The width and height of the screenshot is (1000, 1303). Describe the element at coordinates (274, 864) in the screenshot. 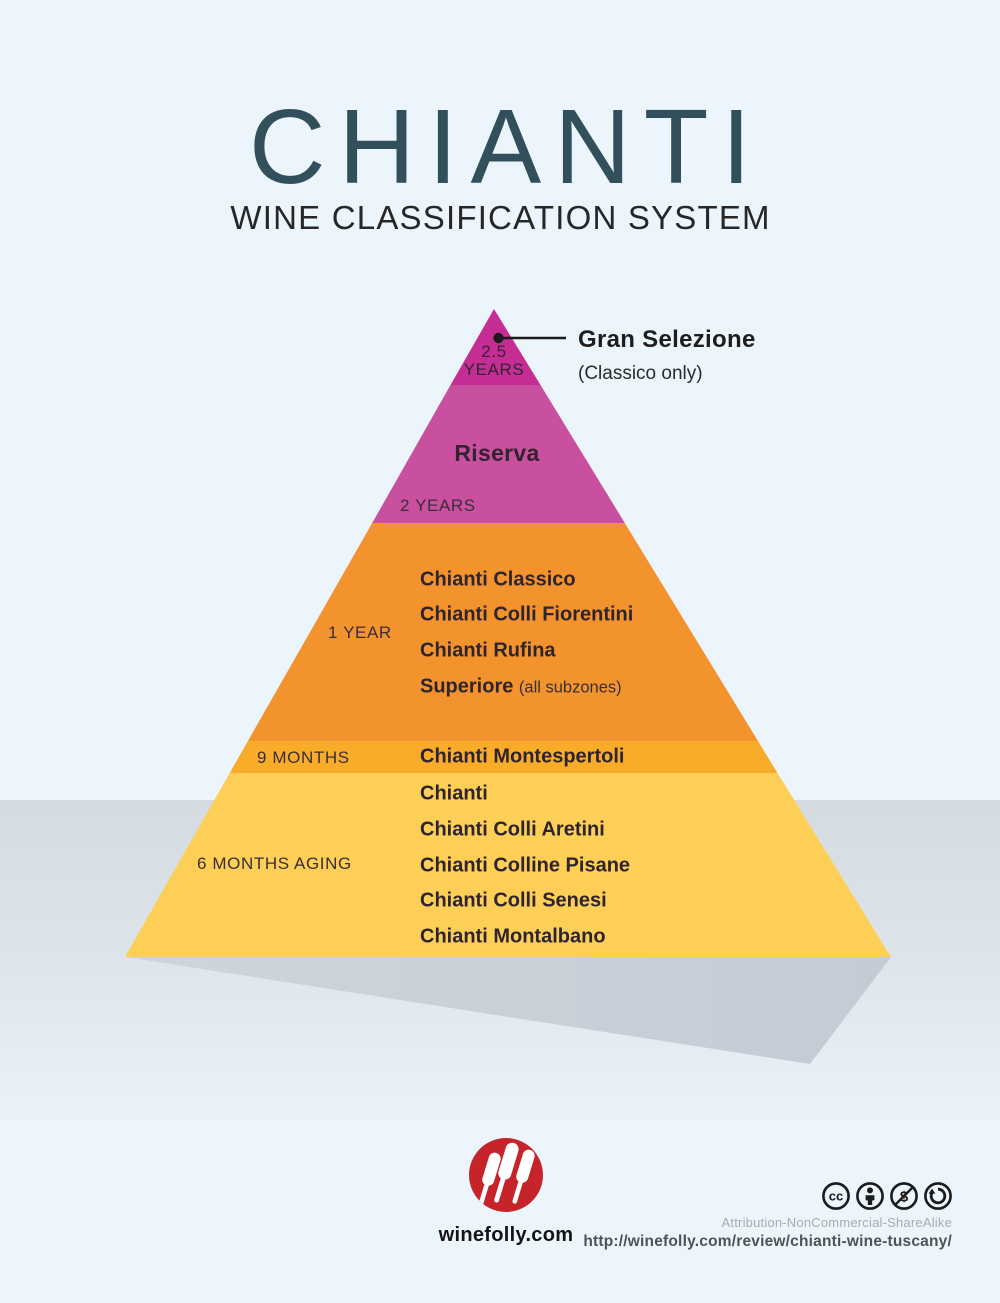

I see `aging-label-6-months: 6 MONTHS AGING` at that location.